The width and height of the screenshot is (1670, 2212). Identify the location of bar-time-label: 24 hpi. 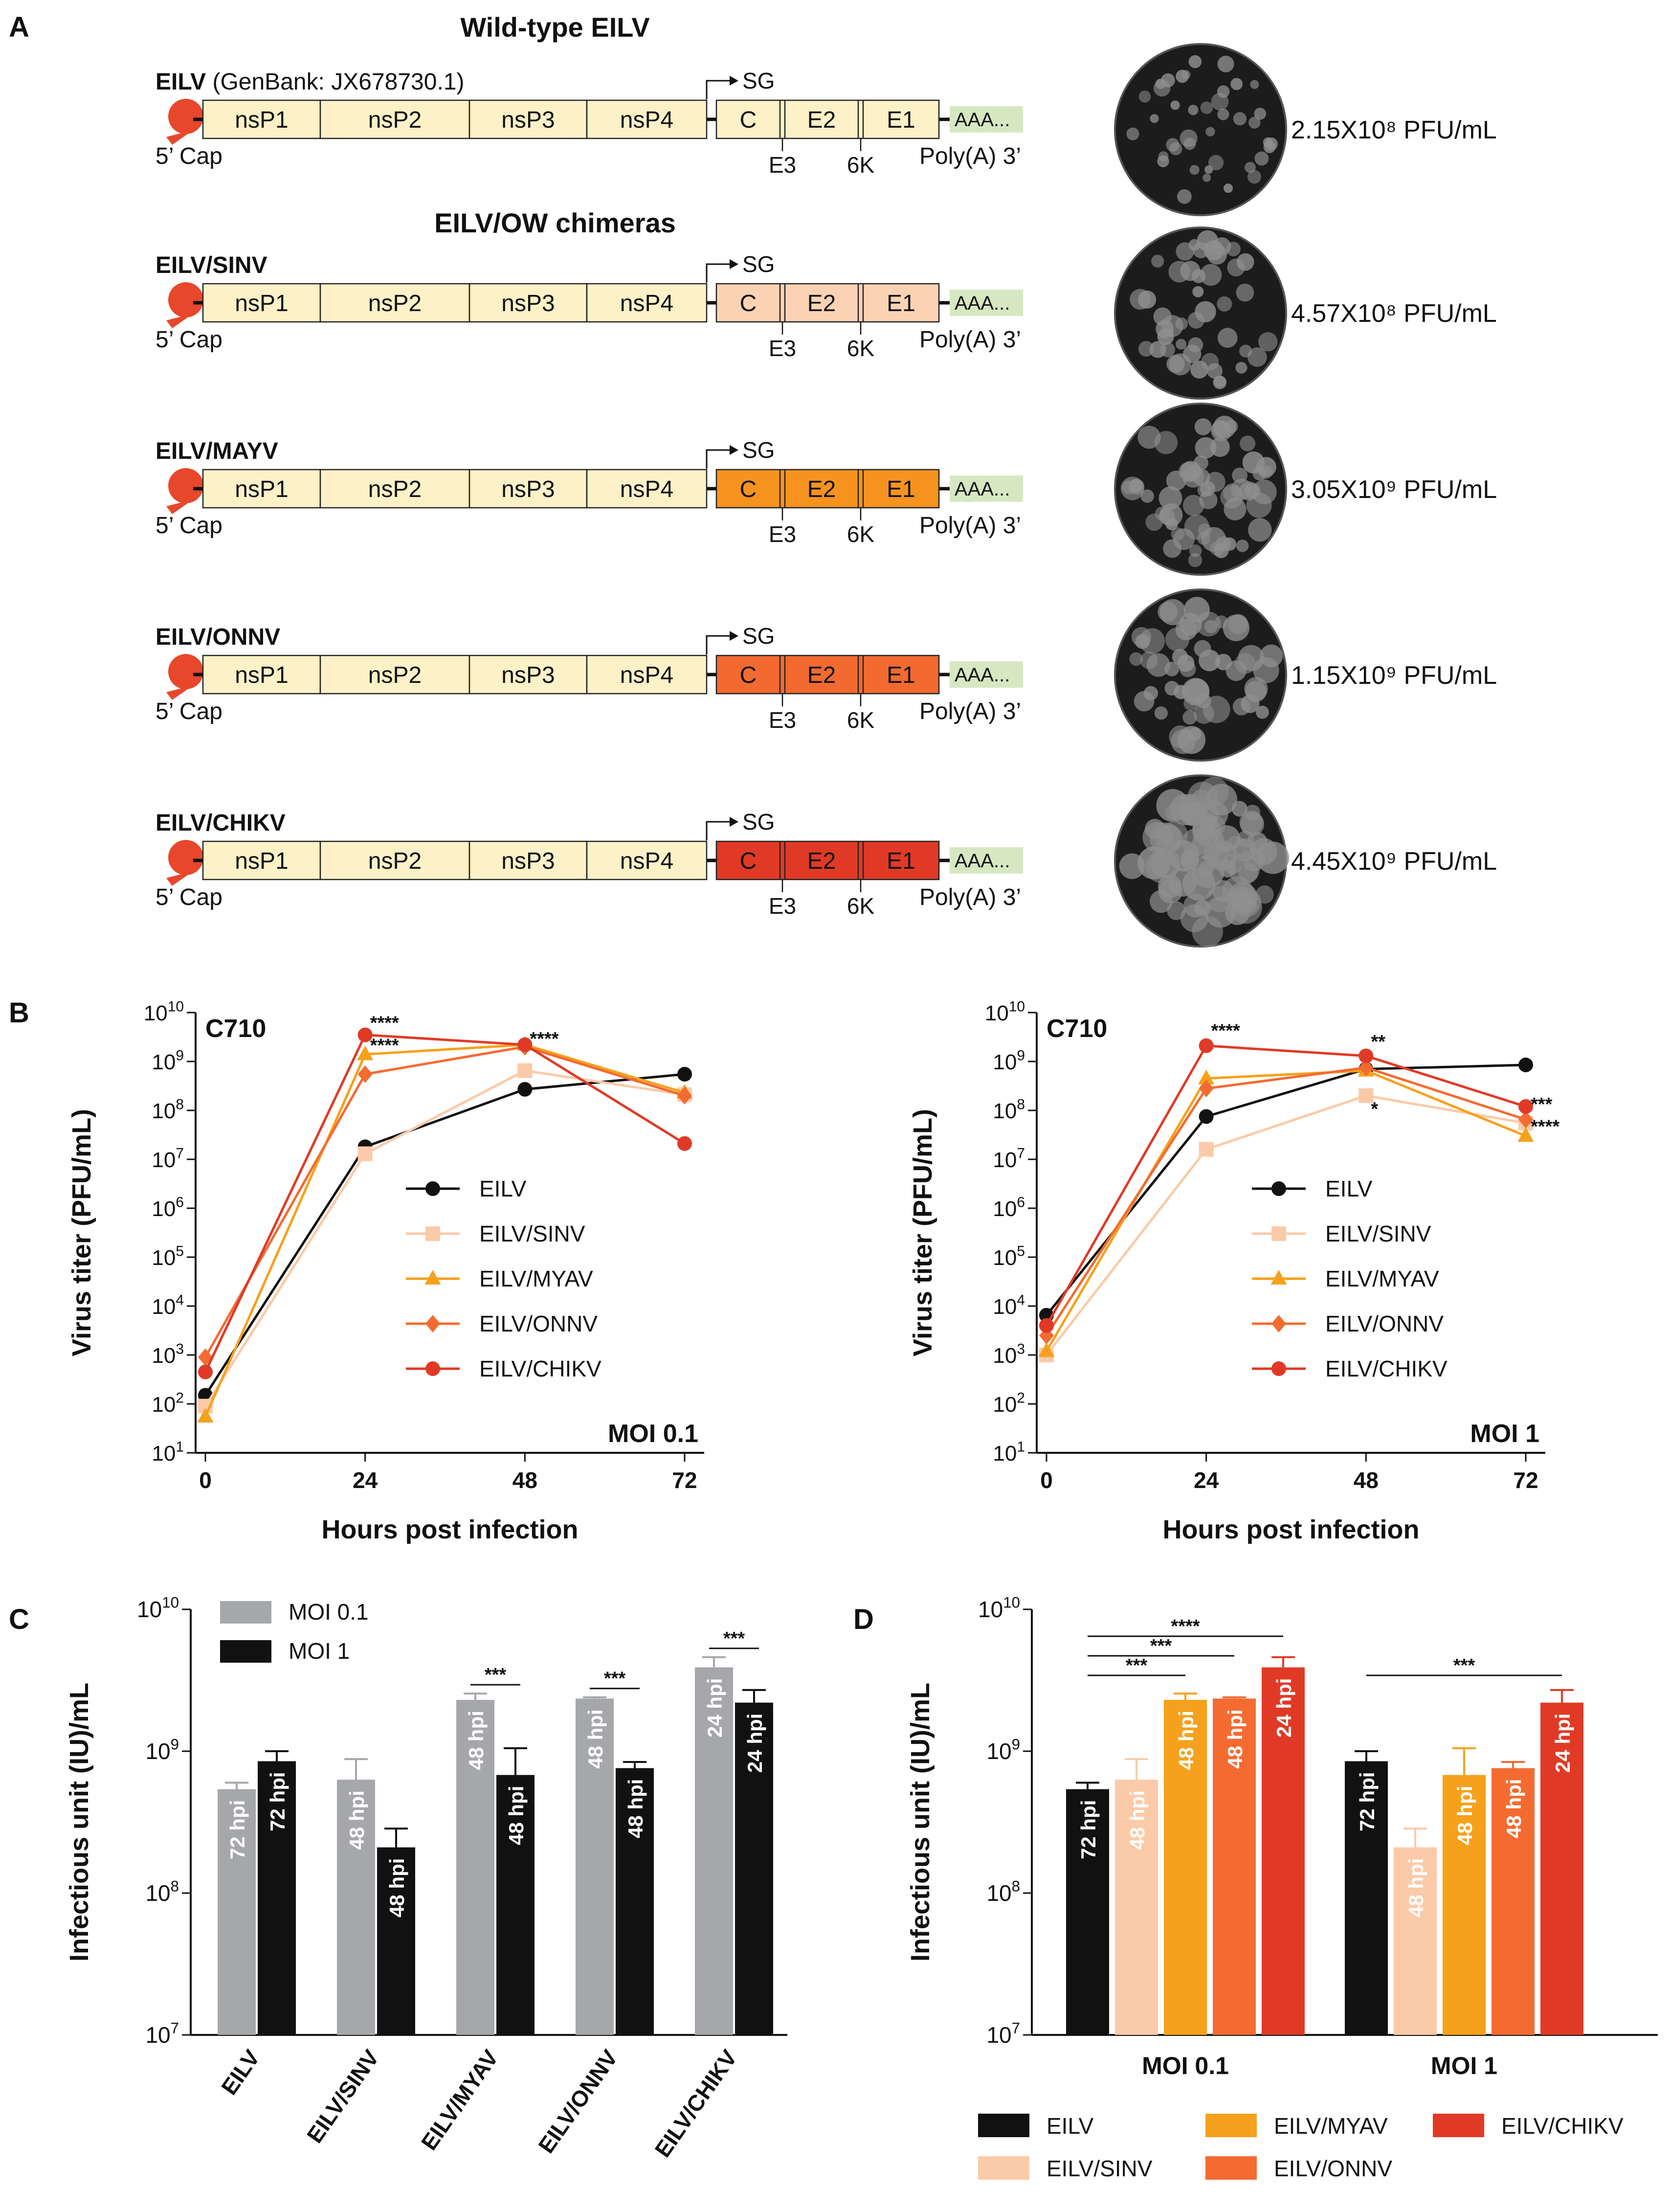
(1283, 1708).